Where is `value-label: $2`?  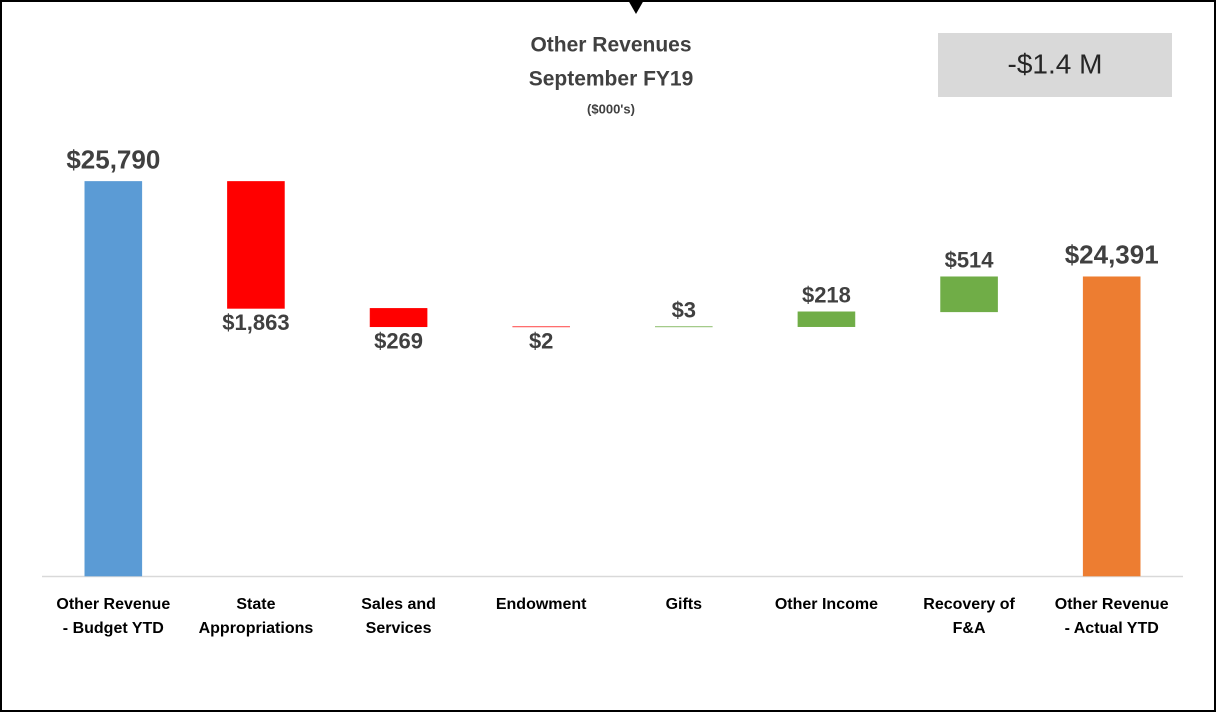 value-label: $2 is located at coordinates (541, 341).